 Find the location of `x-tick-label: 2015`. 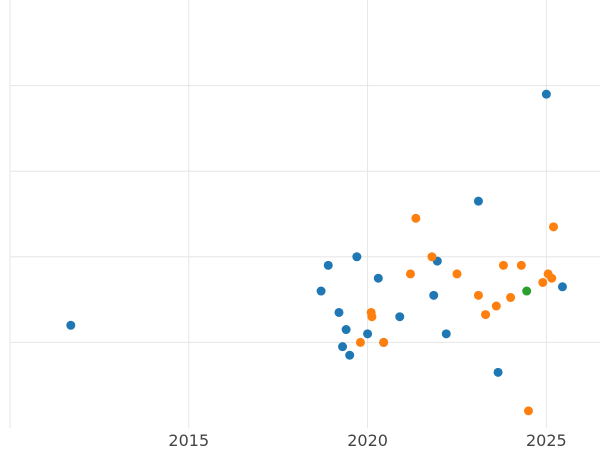

x-tick-label: 2015 is located at coordinates (188, 440).